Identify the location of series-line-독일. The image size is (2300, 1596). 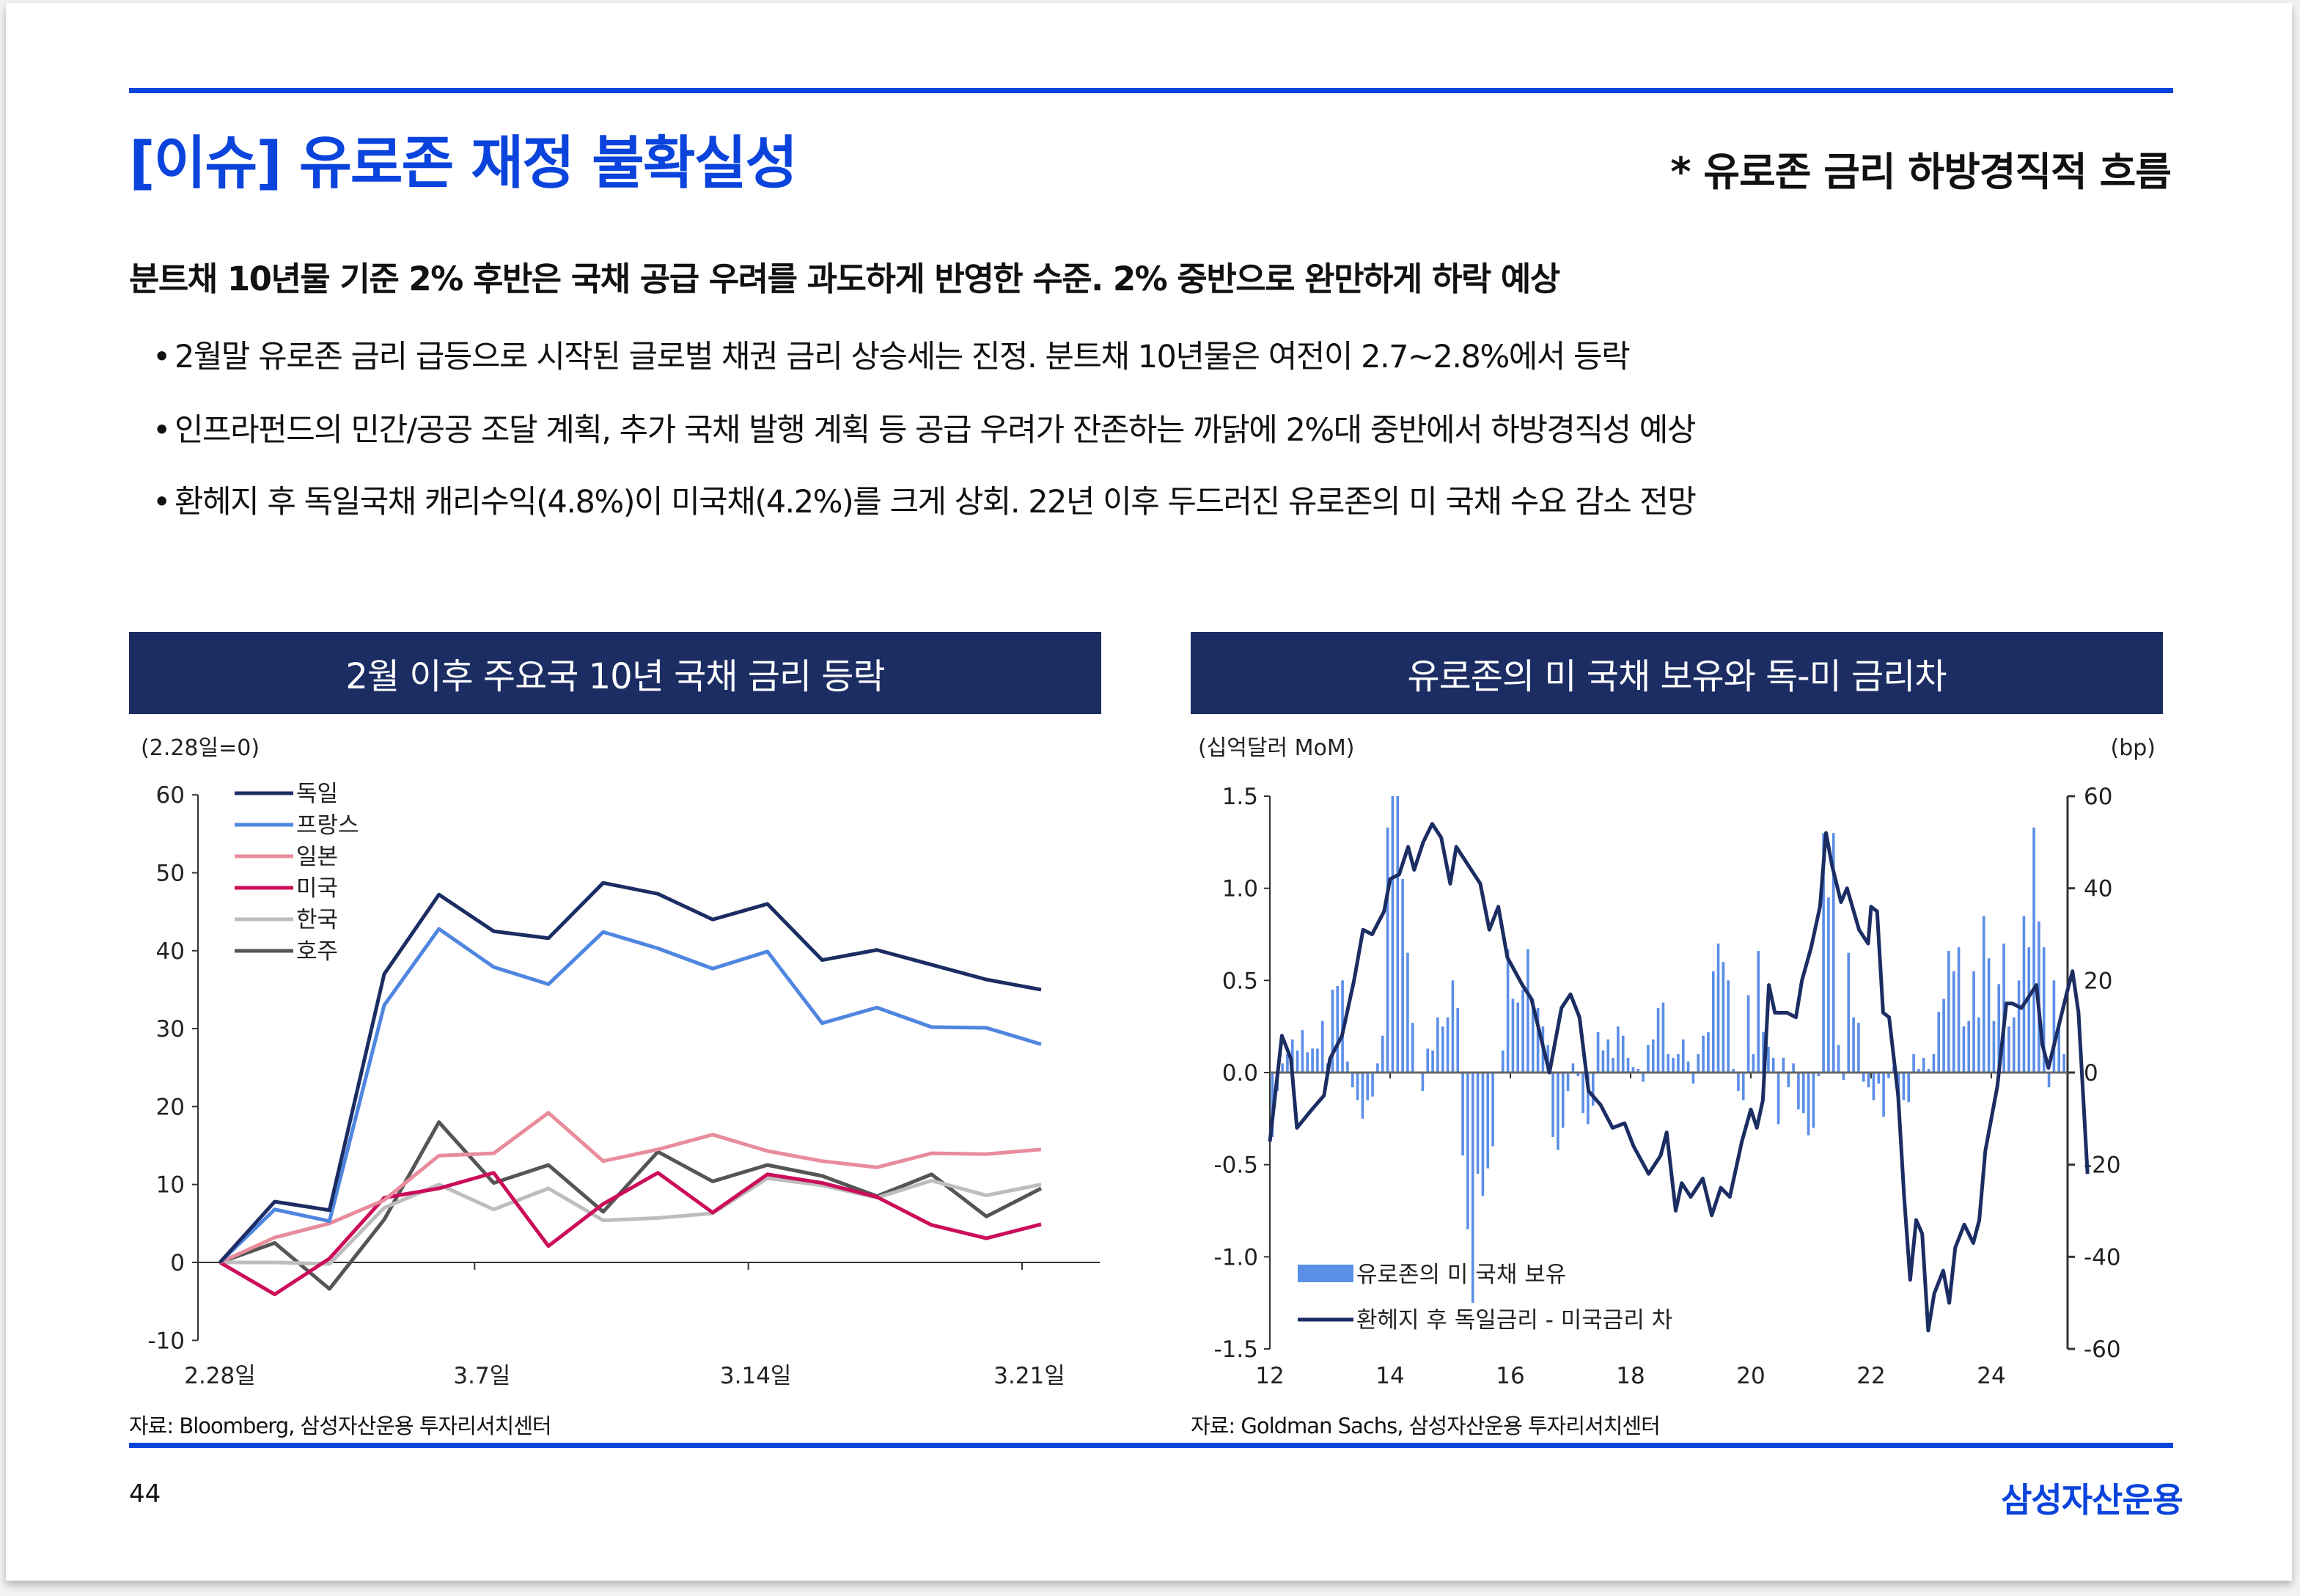
(630, 1072).